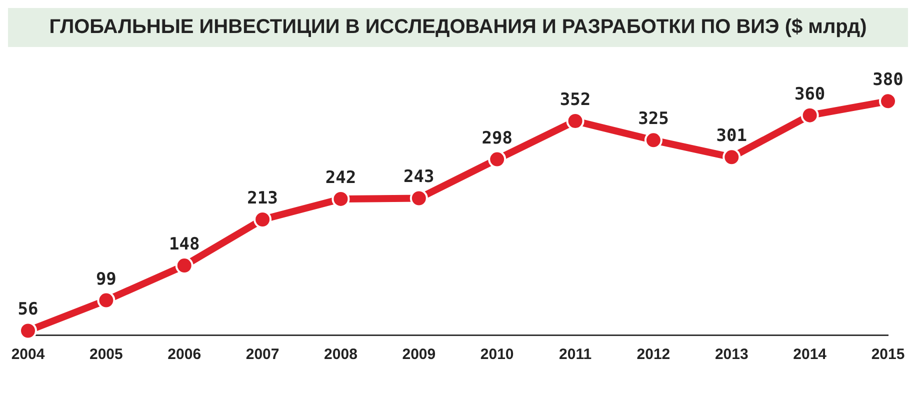 This screenshot has width=916, height=395. What do you see at coordinates (458, 27) in the screenshot?
I see `chart-title: ГЛОБАЛЬНЫЕ ИНВЕСТИЦИИ В ИССЛЕДОВАНИЯ И РАЗРАБОТКИ ПО ВИЭ ($ млрд)` at bounding box center [458, 27].